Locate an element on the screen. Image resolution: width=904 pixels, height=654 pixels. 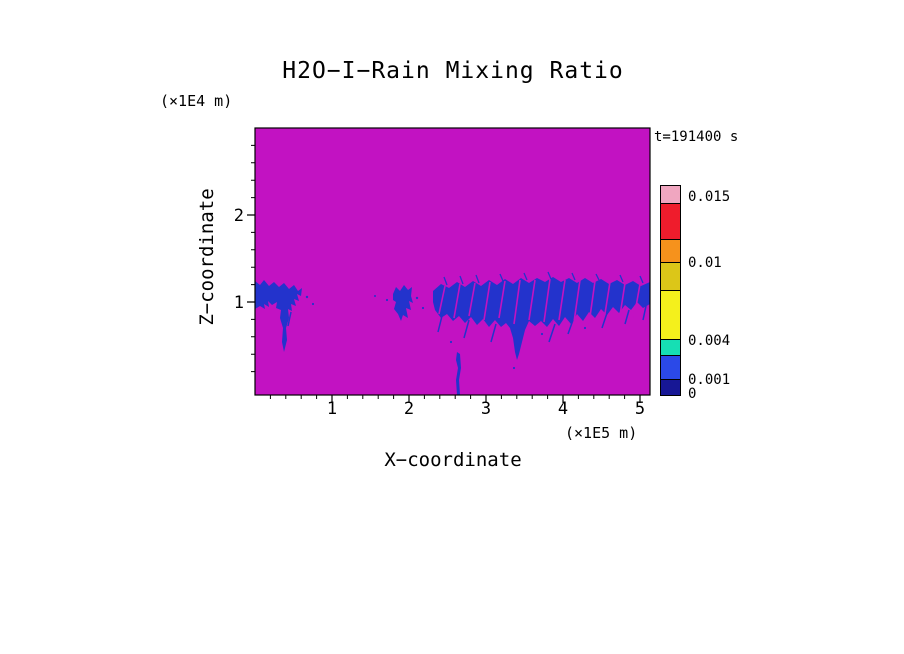
rain-virga-streaks is located at coordinates (467, 324).